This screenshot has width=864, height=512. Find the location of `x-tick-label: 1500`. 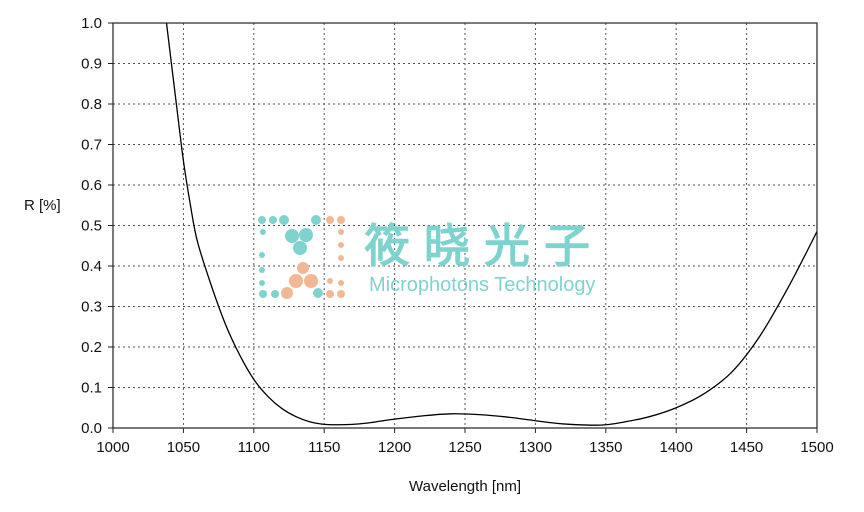

x-tick-label: 1500 is located at coordinates (816, 447).